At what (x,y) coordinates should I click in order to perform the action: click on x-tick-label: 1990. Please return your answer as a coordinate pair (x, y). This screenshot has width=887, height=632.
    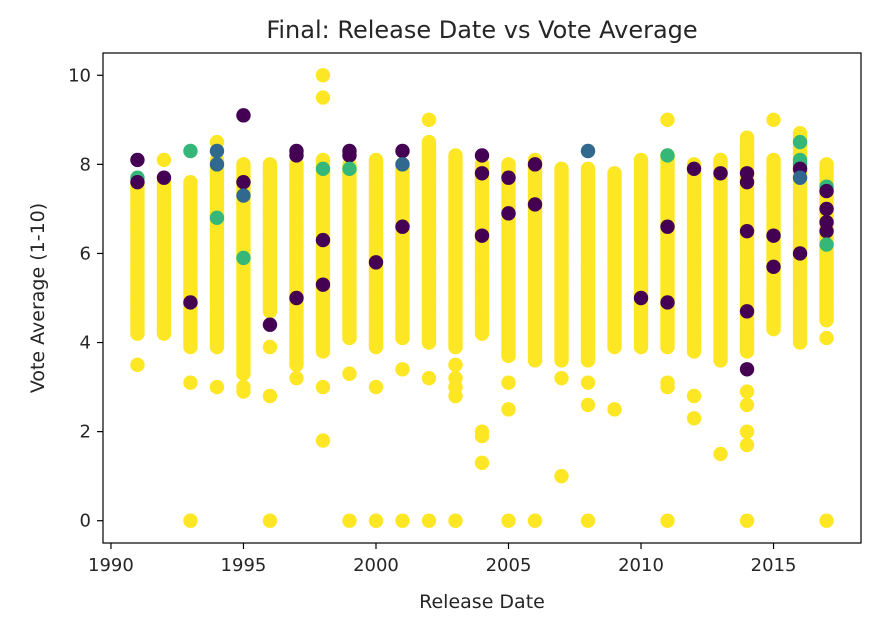
    Looking at the image, I should click on (111, 565).